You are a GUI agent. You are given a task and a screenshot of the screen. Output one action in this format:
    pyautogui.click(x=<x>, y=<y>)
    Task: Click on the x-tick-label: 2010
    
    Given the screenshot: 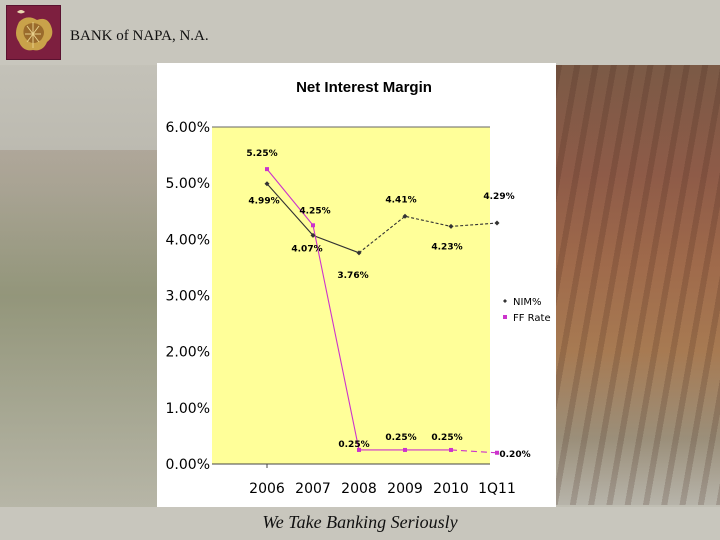 What is the action you would take?
    pyautogui.click(x=451, y=489)
    